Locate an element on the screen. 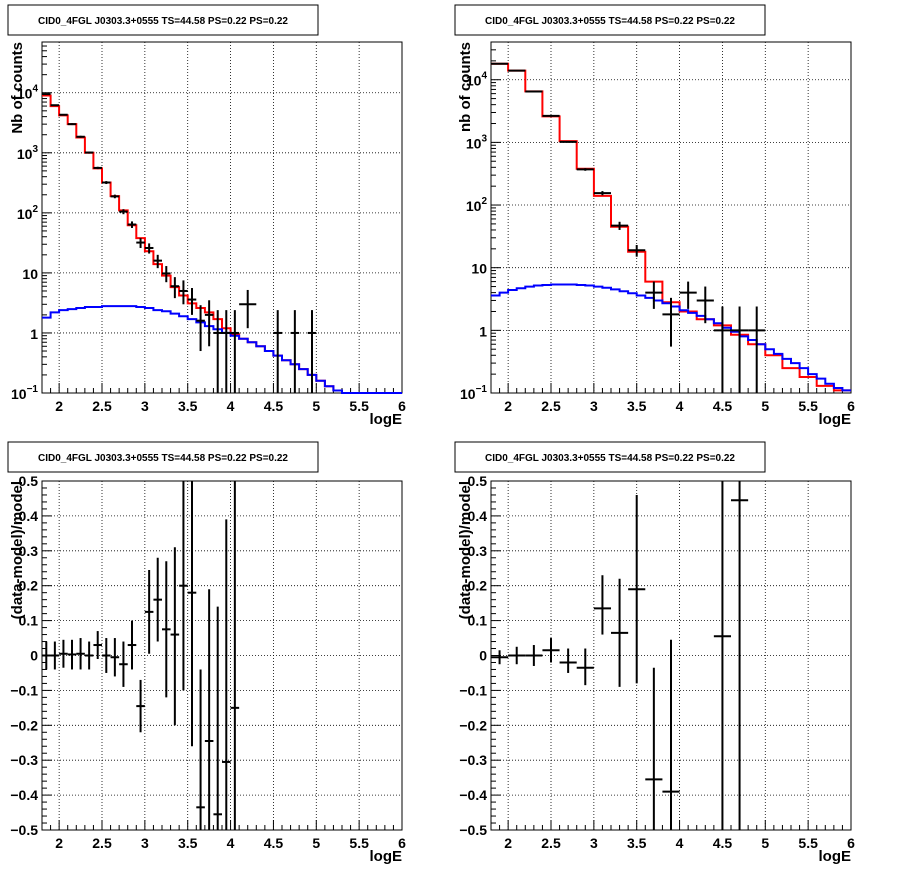 The image size is (898, 875). y-tick-exponent: 3 is located at coordinates (484, 138).